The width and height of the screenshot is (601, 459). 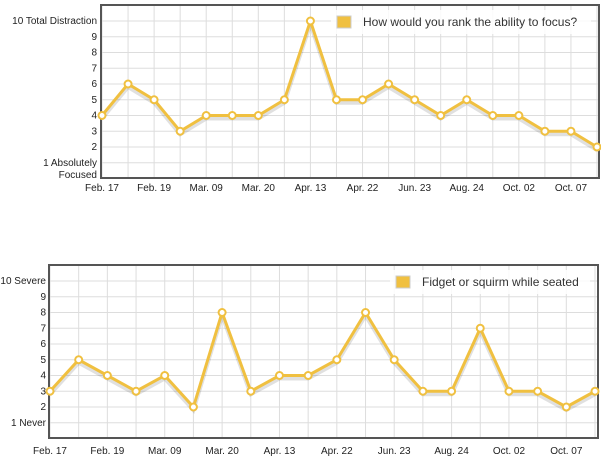 What do you see at coordinates (500, 282) in the screenshot?
I see `legend-label: Fidget or squirm while seated` at bounding box center [500, 282].